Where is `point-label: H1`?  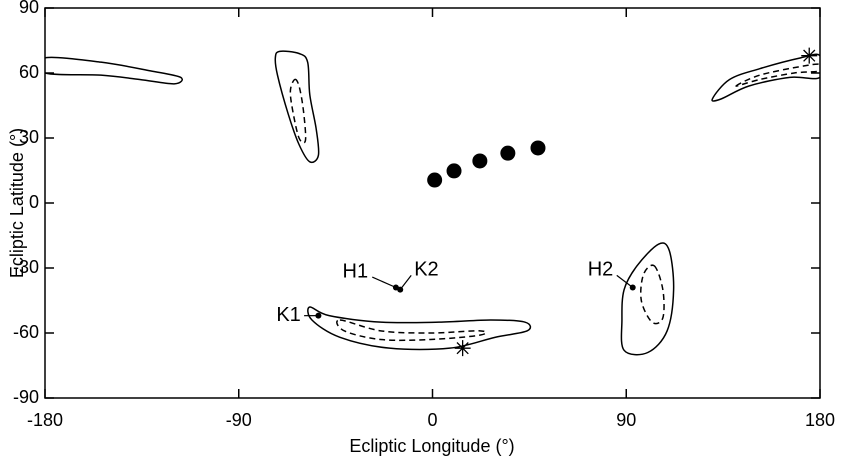
point-label: H1 is located at coordinates (356, 271).